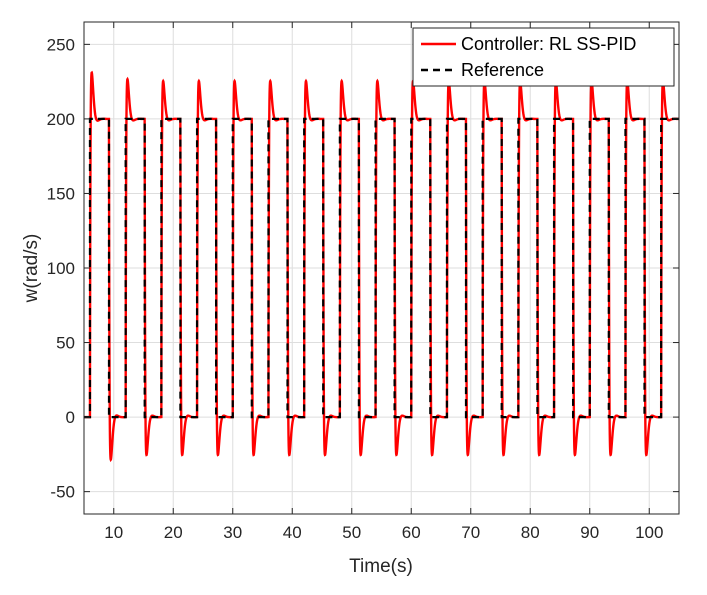  Describe the element at coordinates (113, 532) in the screenshot. I see `x-tick-label: 10` at that location.